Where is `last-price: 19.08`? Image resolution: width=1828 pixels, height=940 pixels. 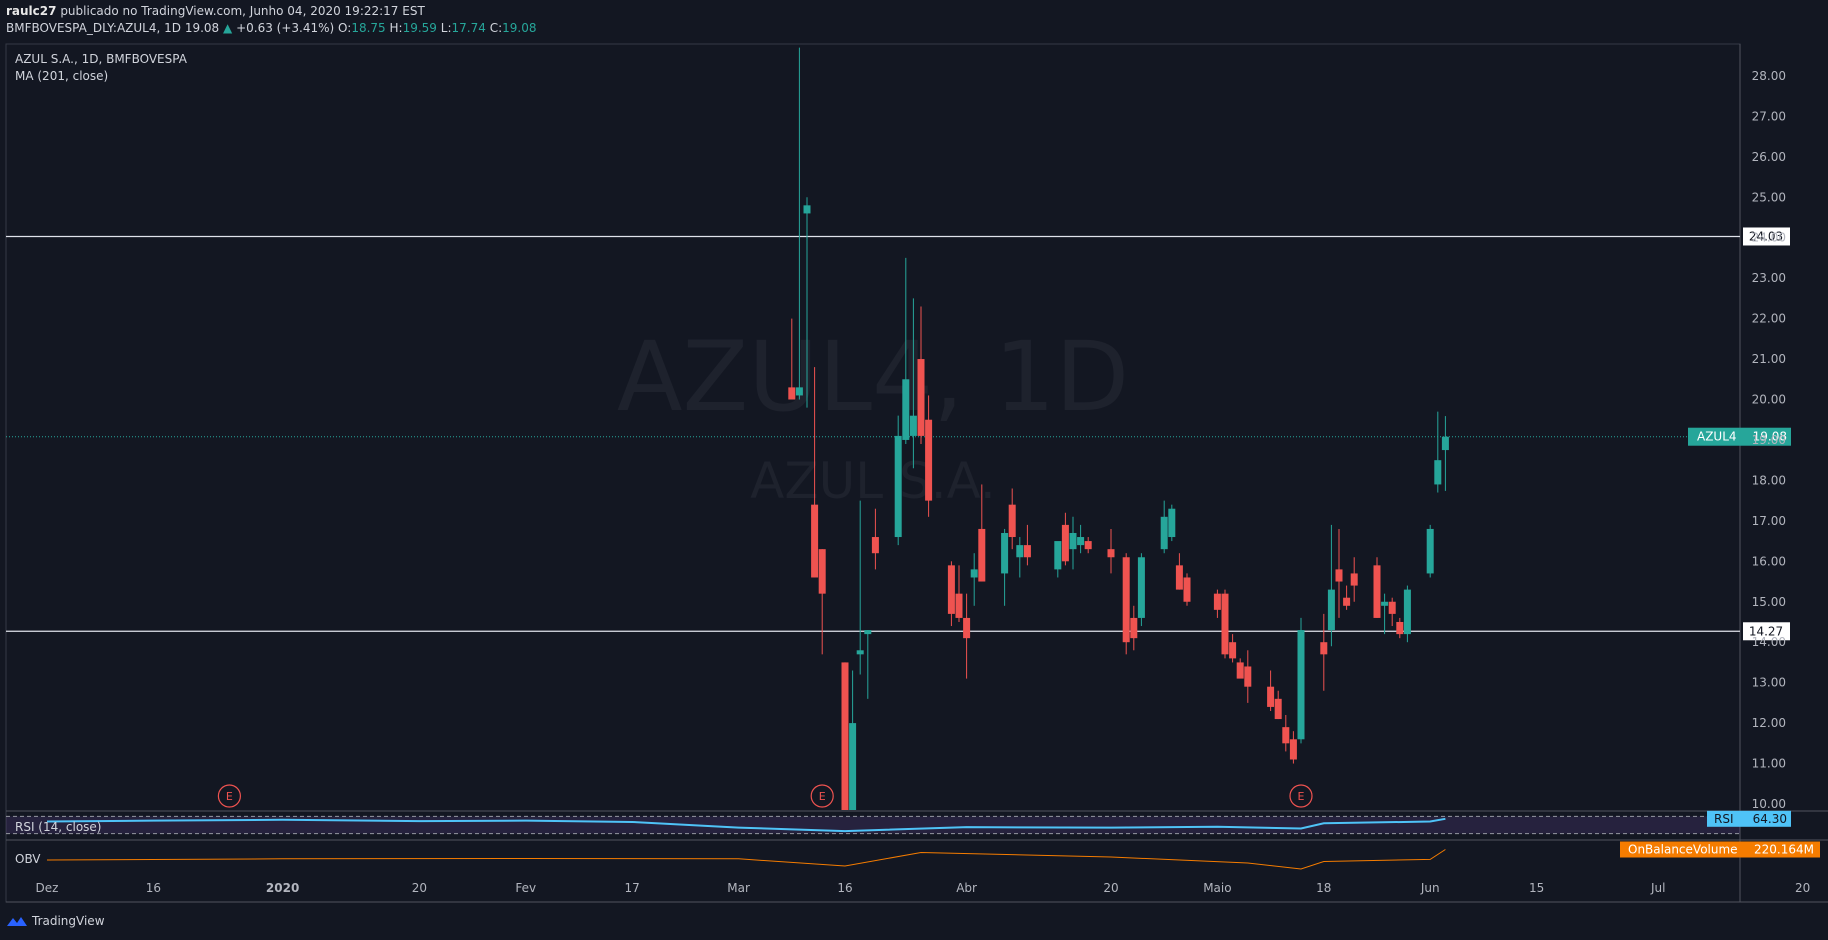 last-price: 19.08 is located at coordinates (202, 28).